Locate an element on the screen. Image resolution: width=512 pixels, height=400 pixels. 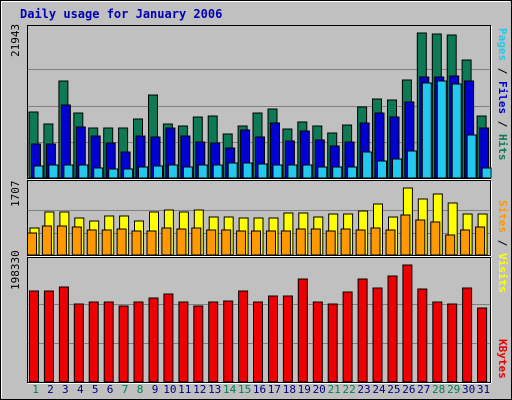
x-tick-label-day-15: 15 is located at coordinates (244, 389).